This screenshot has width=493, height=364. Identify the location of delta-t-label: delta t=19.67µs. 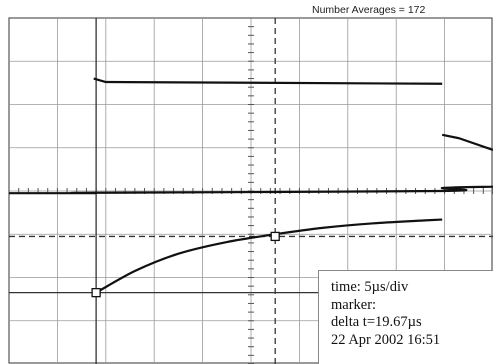
(376, 322).